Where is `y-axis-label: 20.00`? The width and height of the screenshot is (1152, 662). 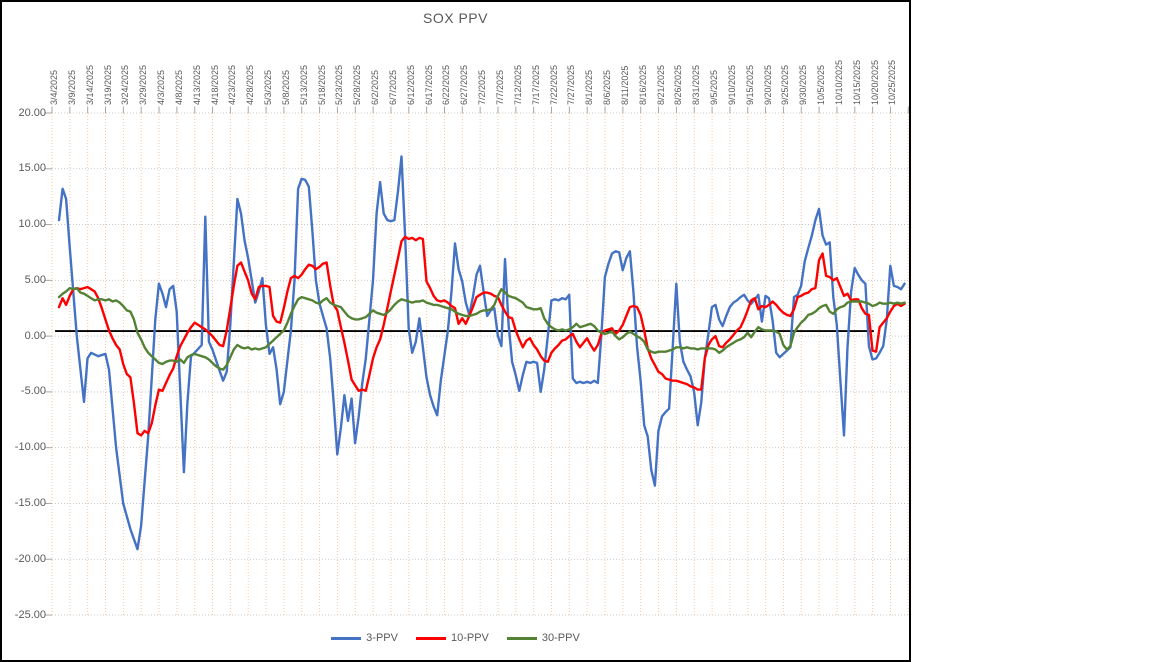
y-axis-label: 20.00 is located at coordinates (32, 112).